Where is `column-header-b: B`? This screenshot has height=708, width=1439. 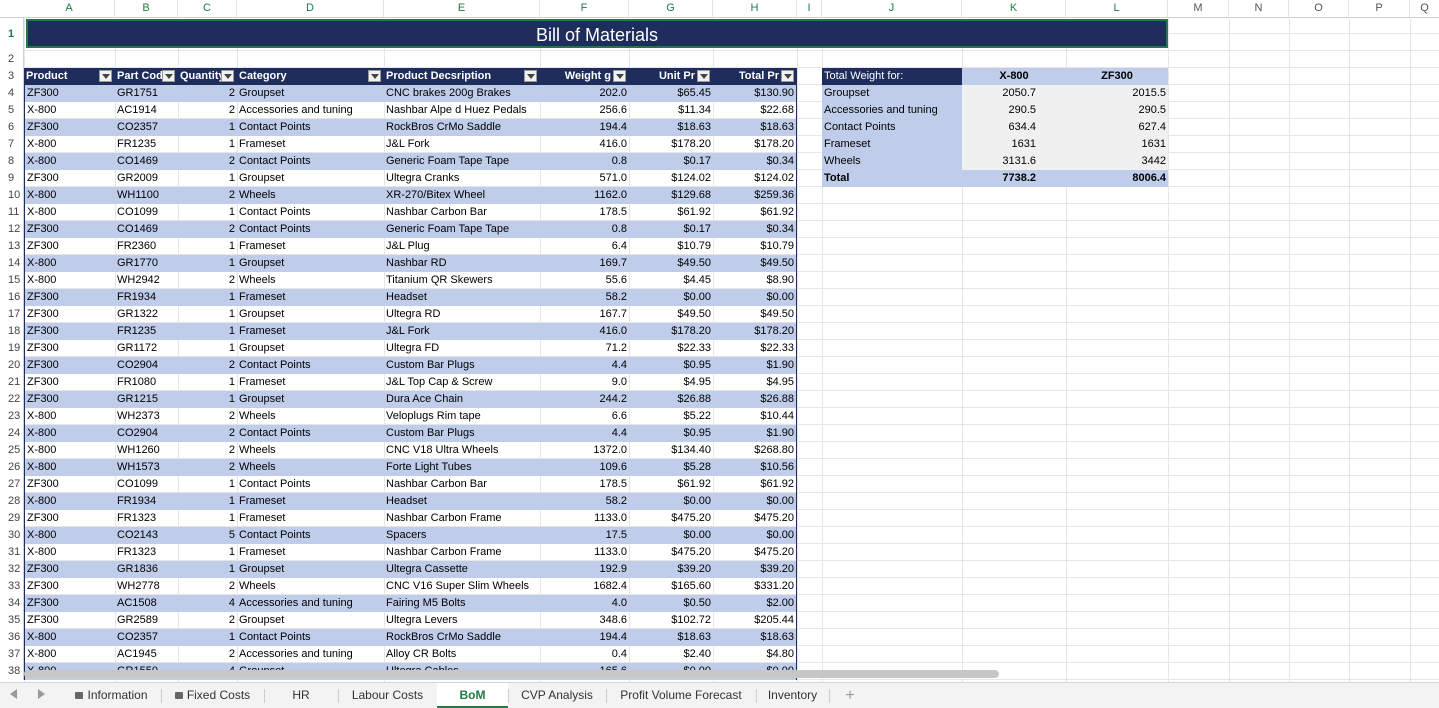
column-header-b: B is located at coordinates (146, 8).